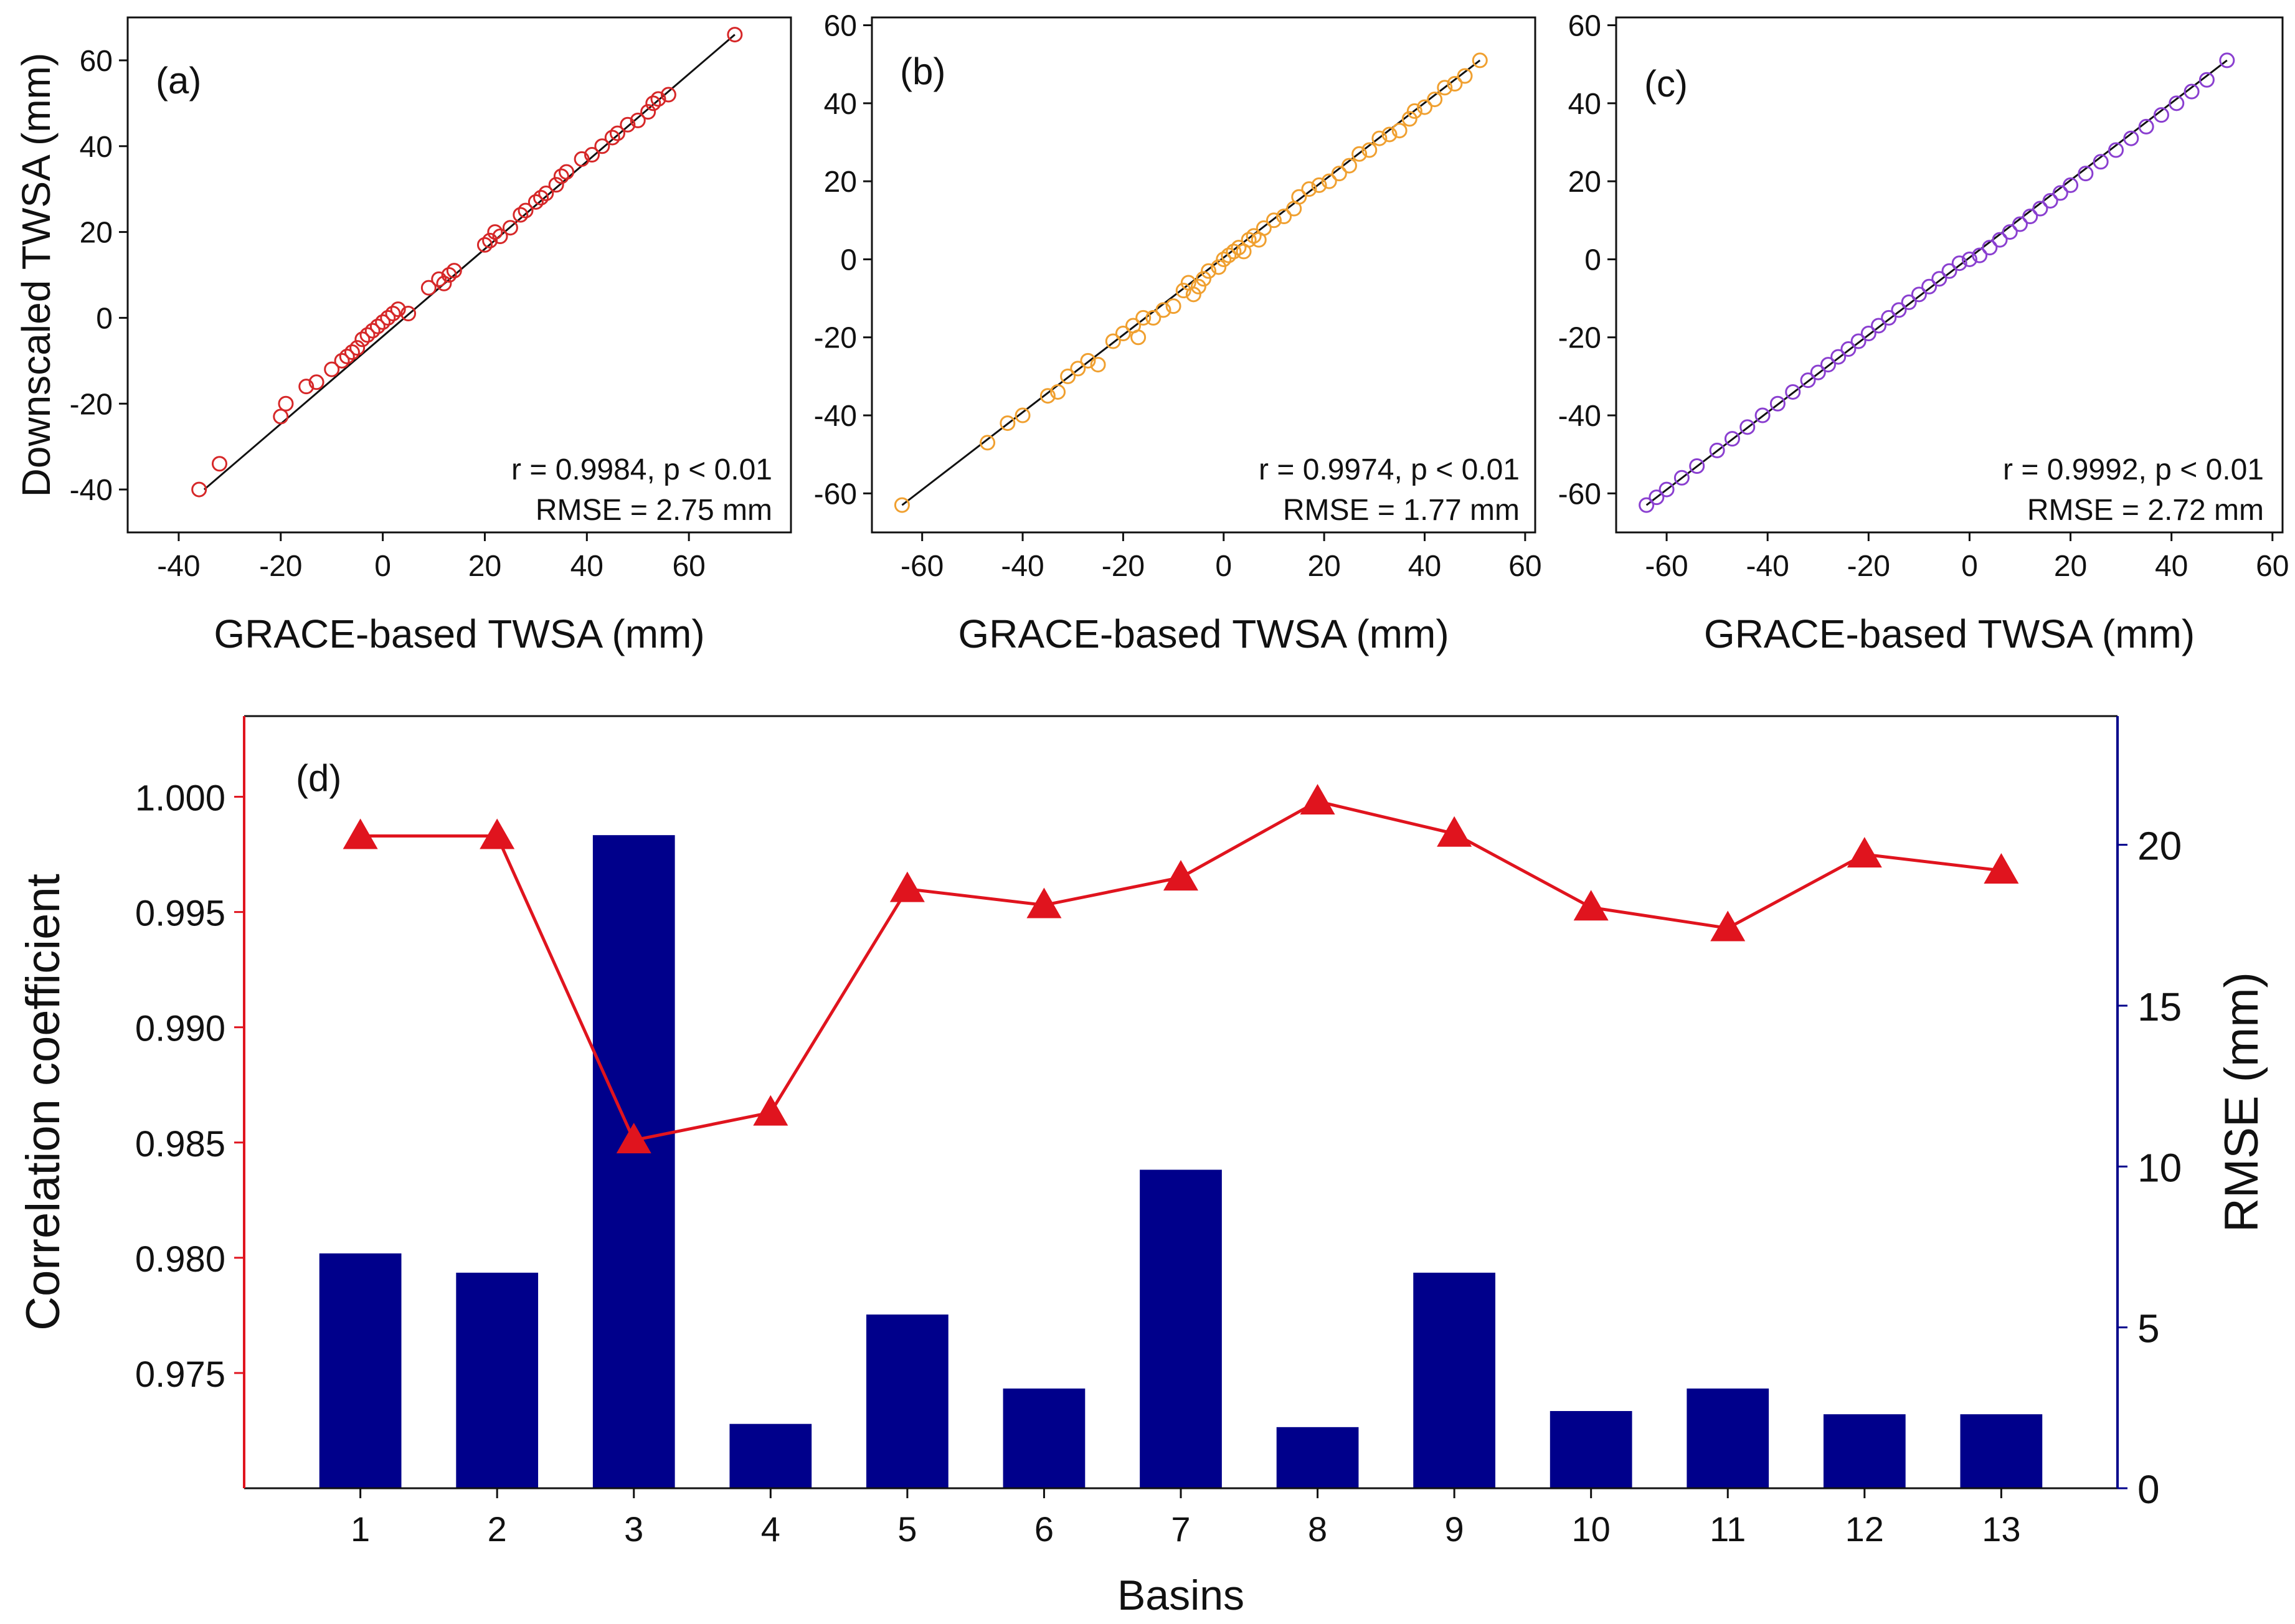  Describe the element at coordinates (2241, 1102) in the screenshot. I see `right-axis-label: RMSE (mm)` at that location.